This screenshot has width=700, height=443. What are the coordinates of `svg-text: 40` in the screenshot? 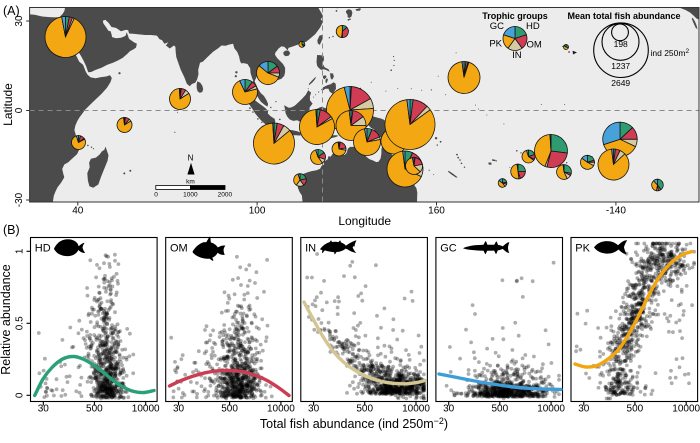 It's located at (78, 211).